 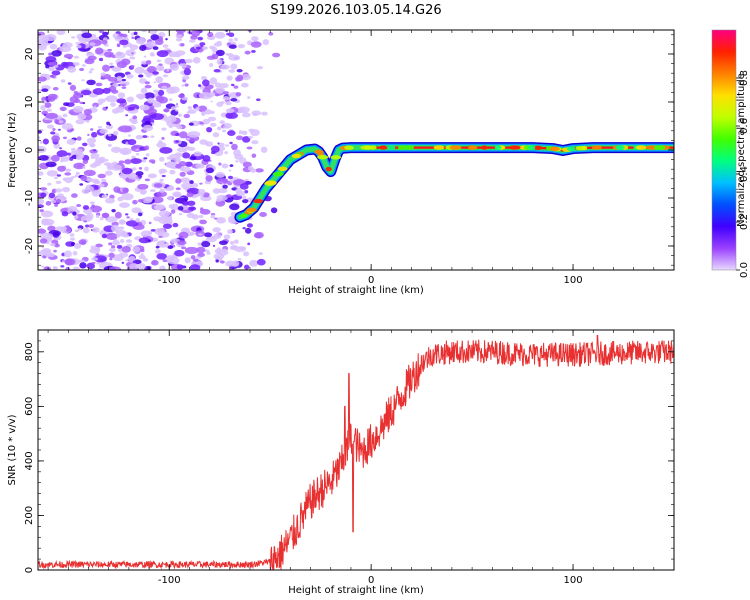 What do you see at coordinates (356, 290) in the screenshot?
I see `heatmap-x-axis-label: Height of straight line (km)` at bounding box center [356, 290].